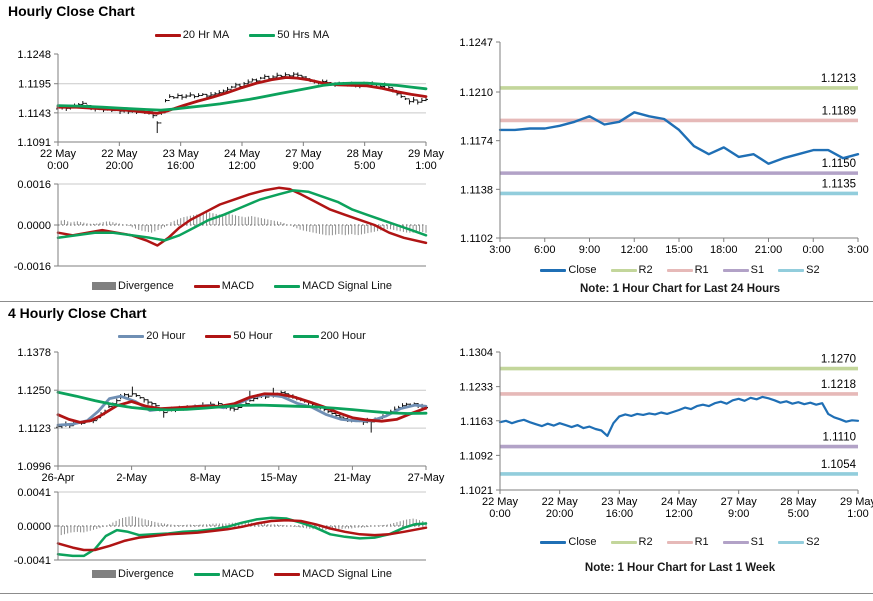  I want to click on legend-label: 20 Hour, so click(166, 336).